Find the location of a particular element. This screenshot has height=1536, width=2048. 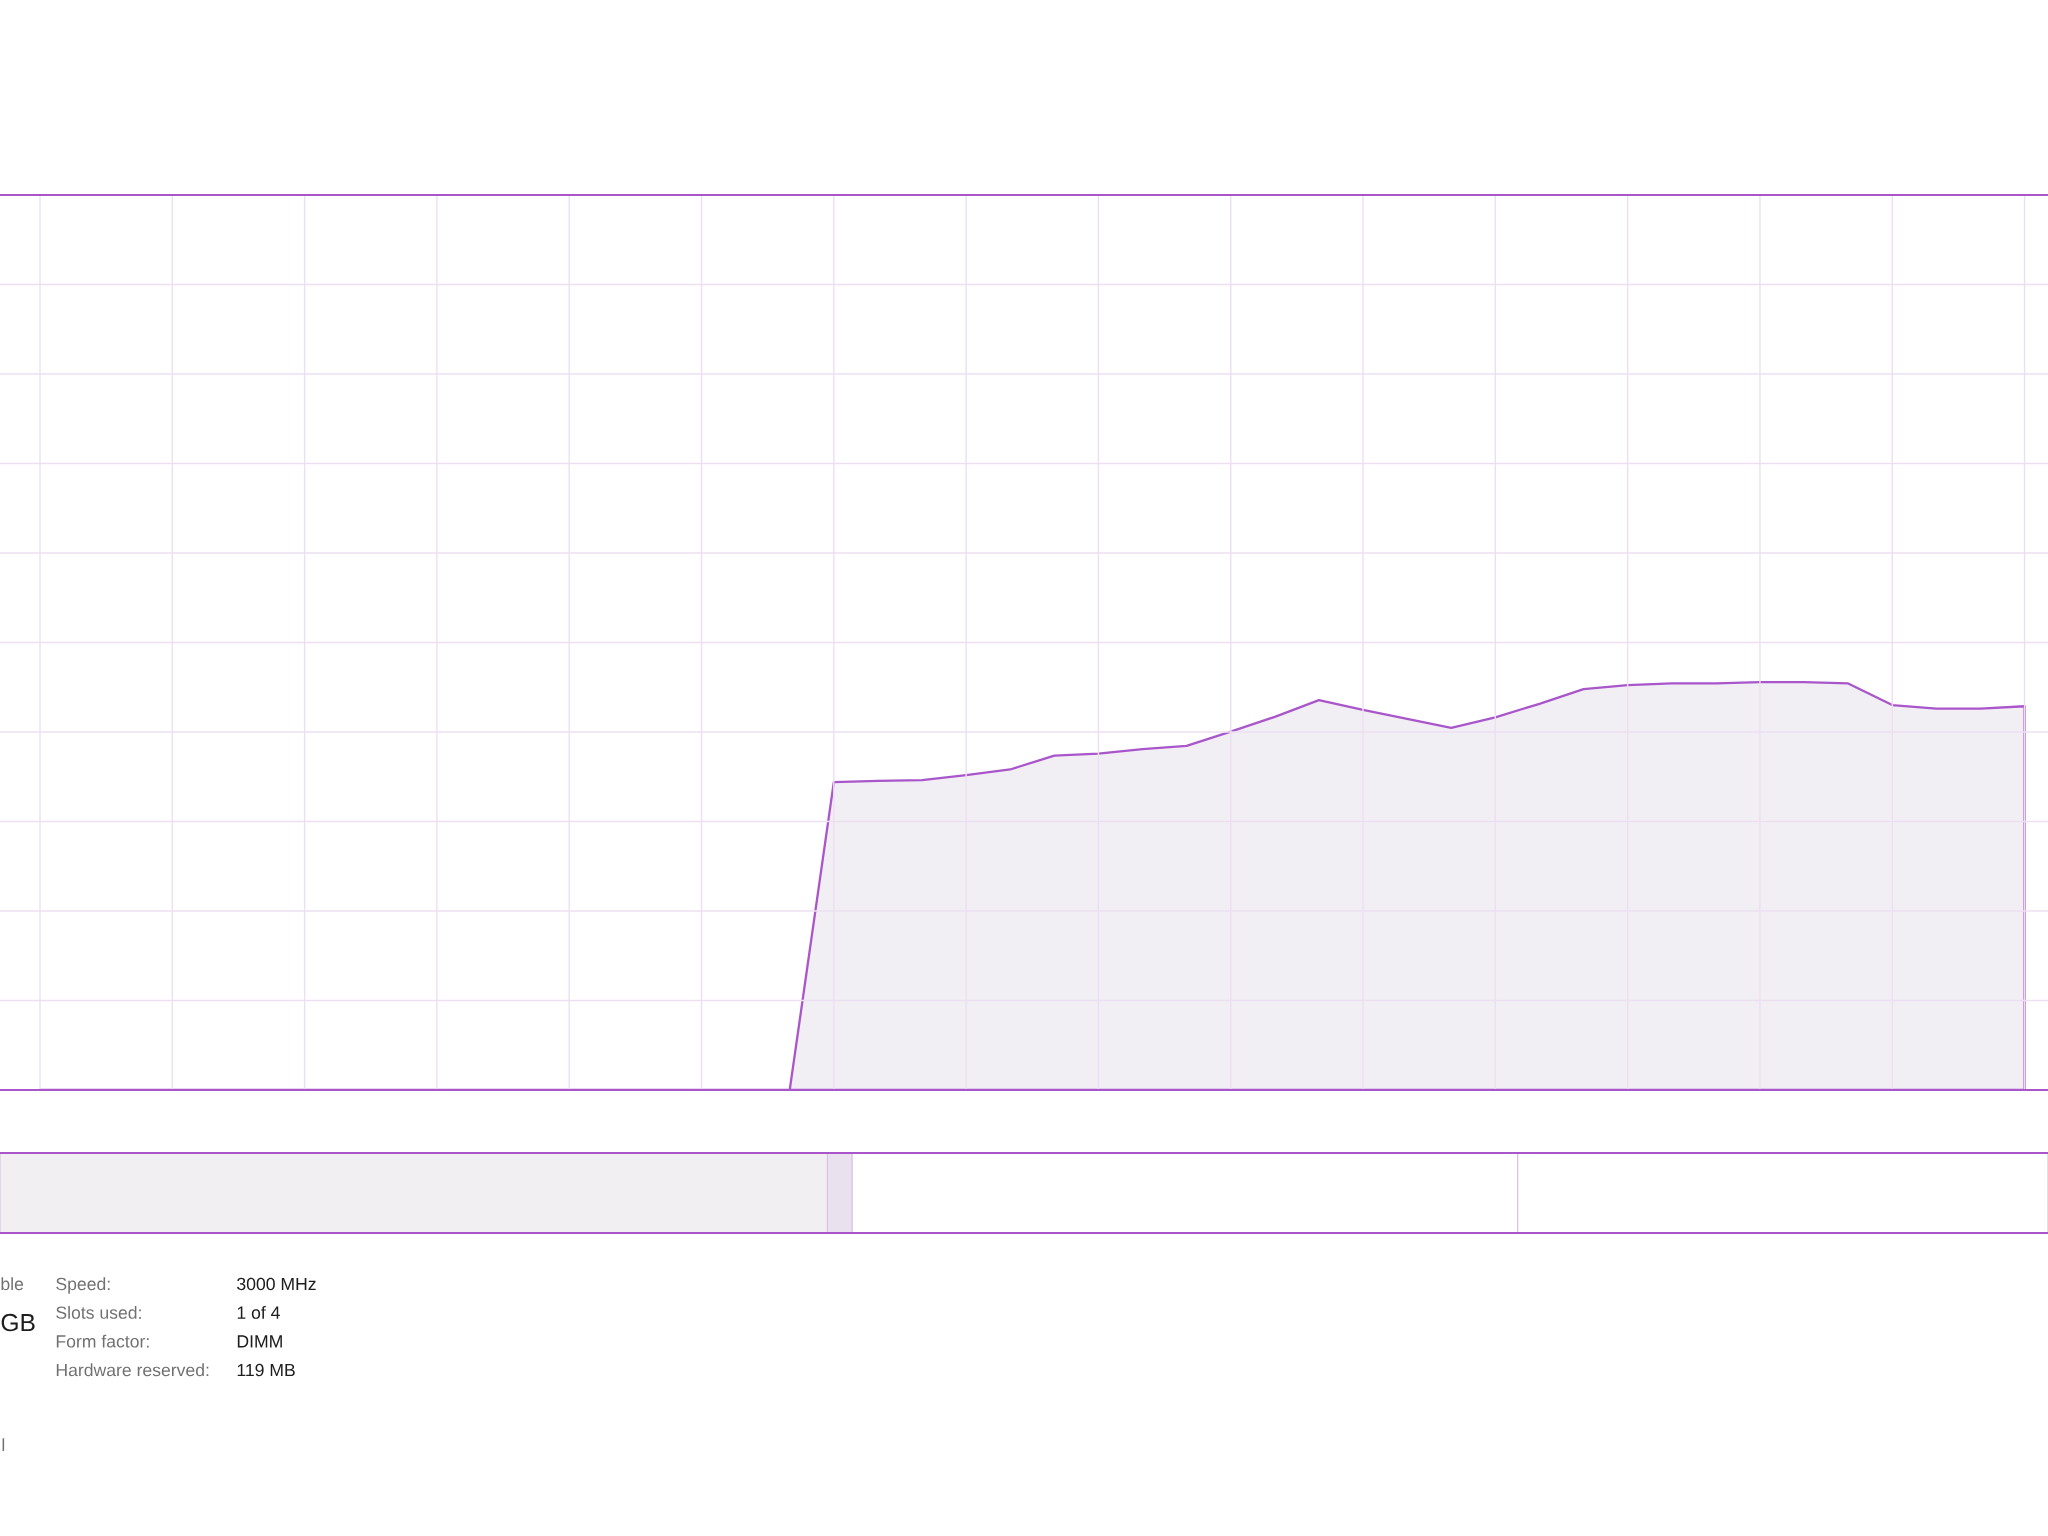

text: Form factor: is located at coordinates (102, 1341).